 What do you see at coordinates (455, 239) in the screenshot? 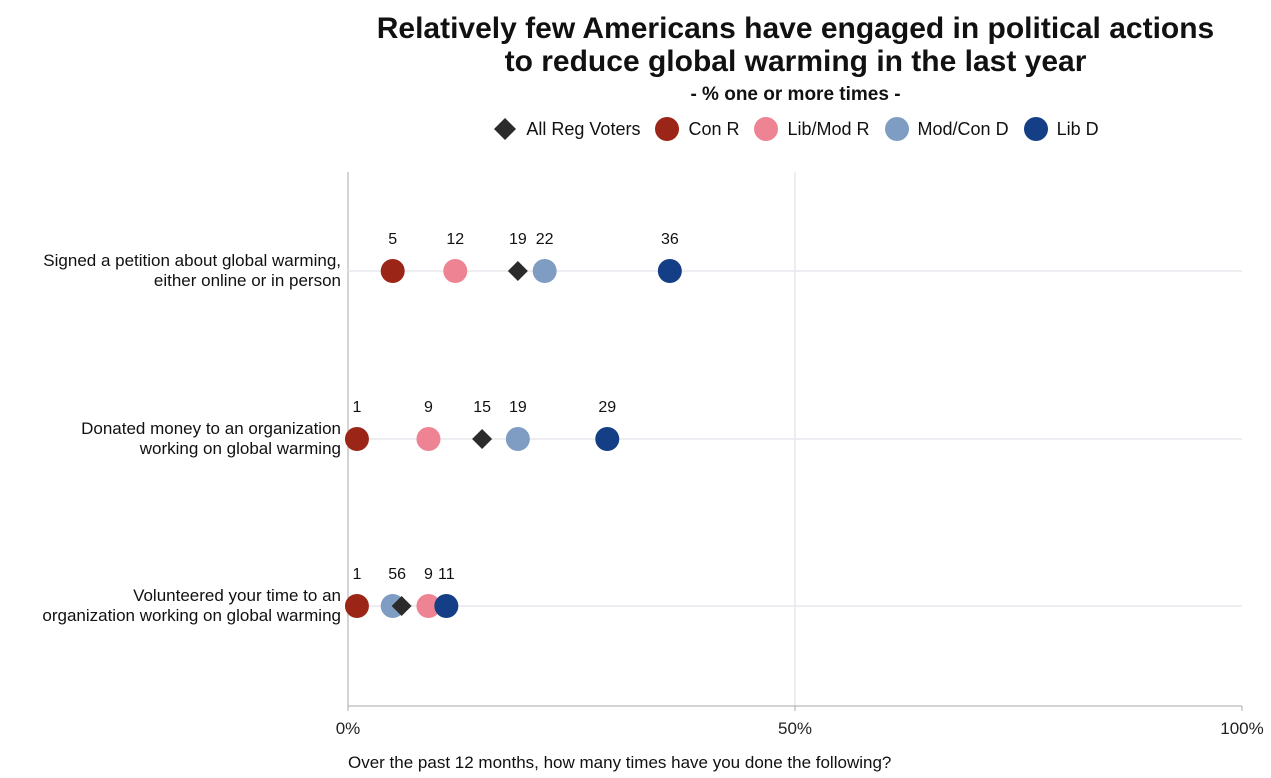
I see `data-label: 12` at bounding box center [455, 239].